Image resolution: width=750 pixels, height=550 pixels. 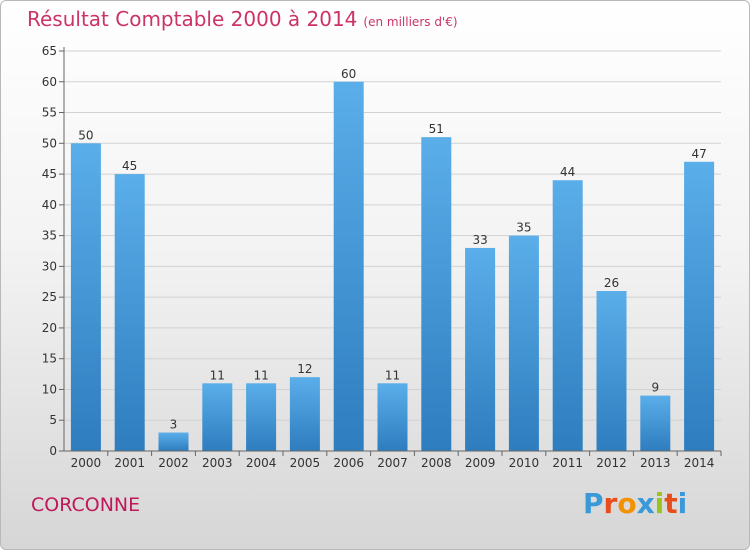 What do you see at coordinates (479, 240) in the screenshot?
I see `data-label: 33` at bounding box center [479, 240].